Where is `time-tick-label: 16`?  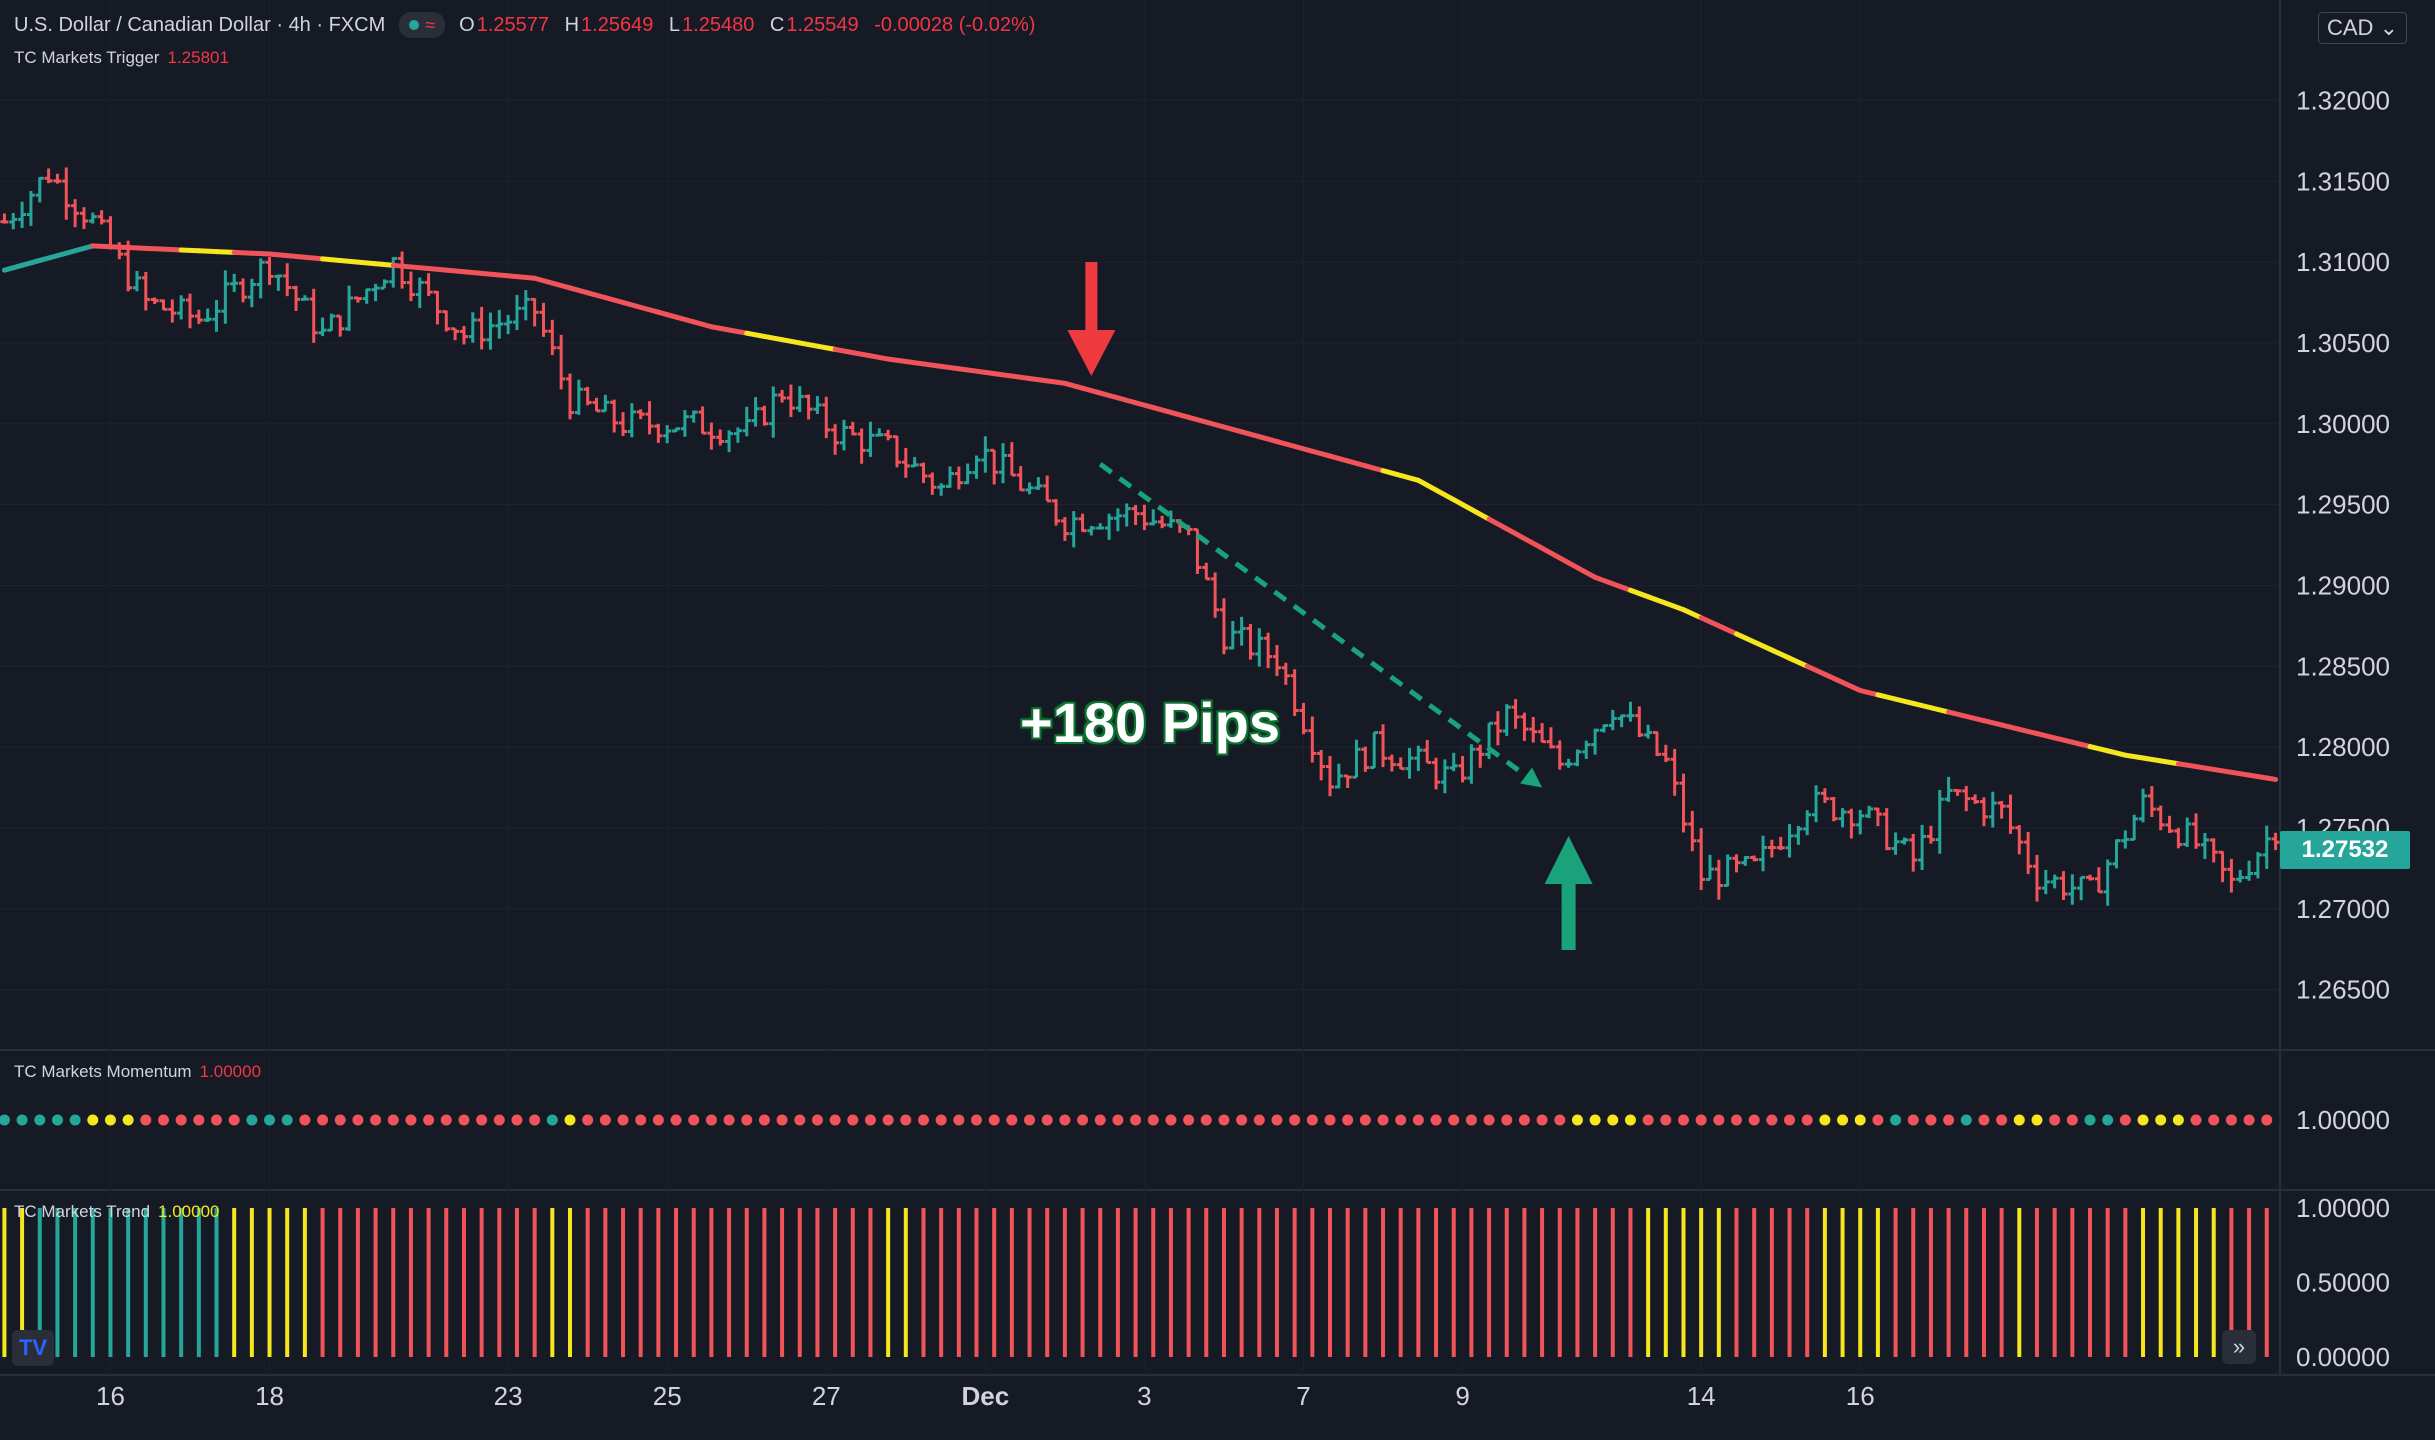
time-tick-label: 16 is located at coordinates (110, 1396).